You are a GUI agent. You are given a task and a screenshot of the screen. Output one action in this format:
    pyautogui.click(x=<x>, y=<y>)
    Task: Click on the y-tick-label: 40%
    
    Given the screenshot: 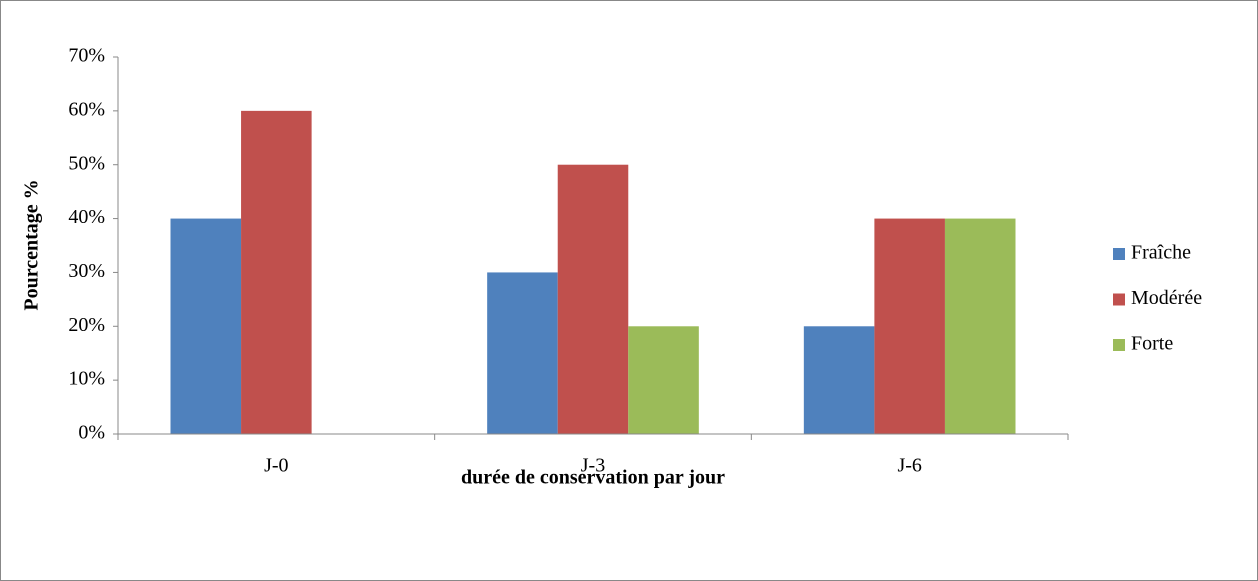 What is the action you would take?
    pyautogui.click(x=86, y=217)
    